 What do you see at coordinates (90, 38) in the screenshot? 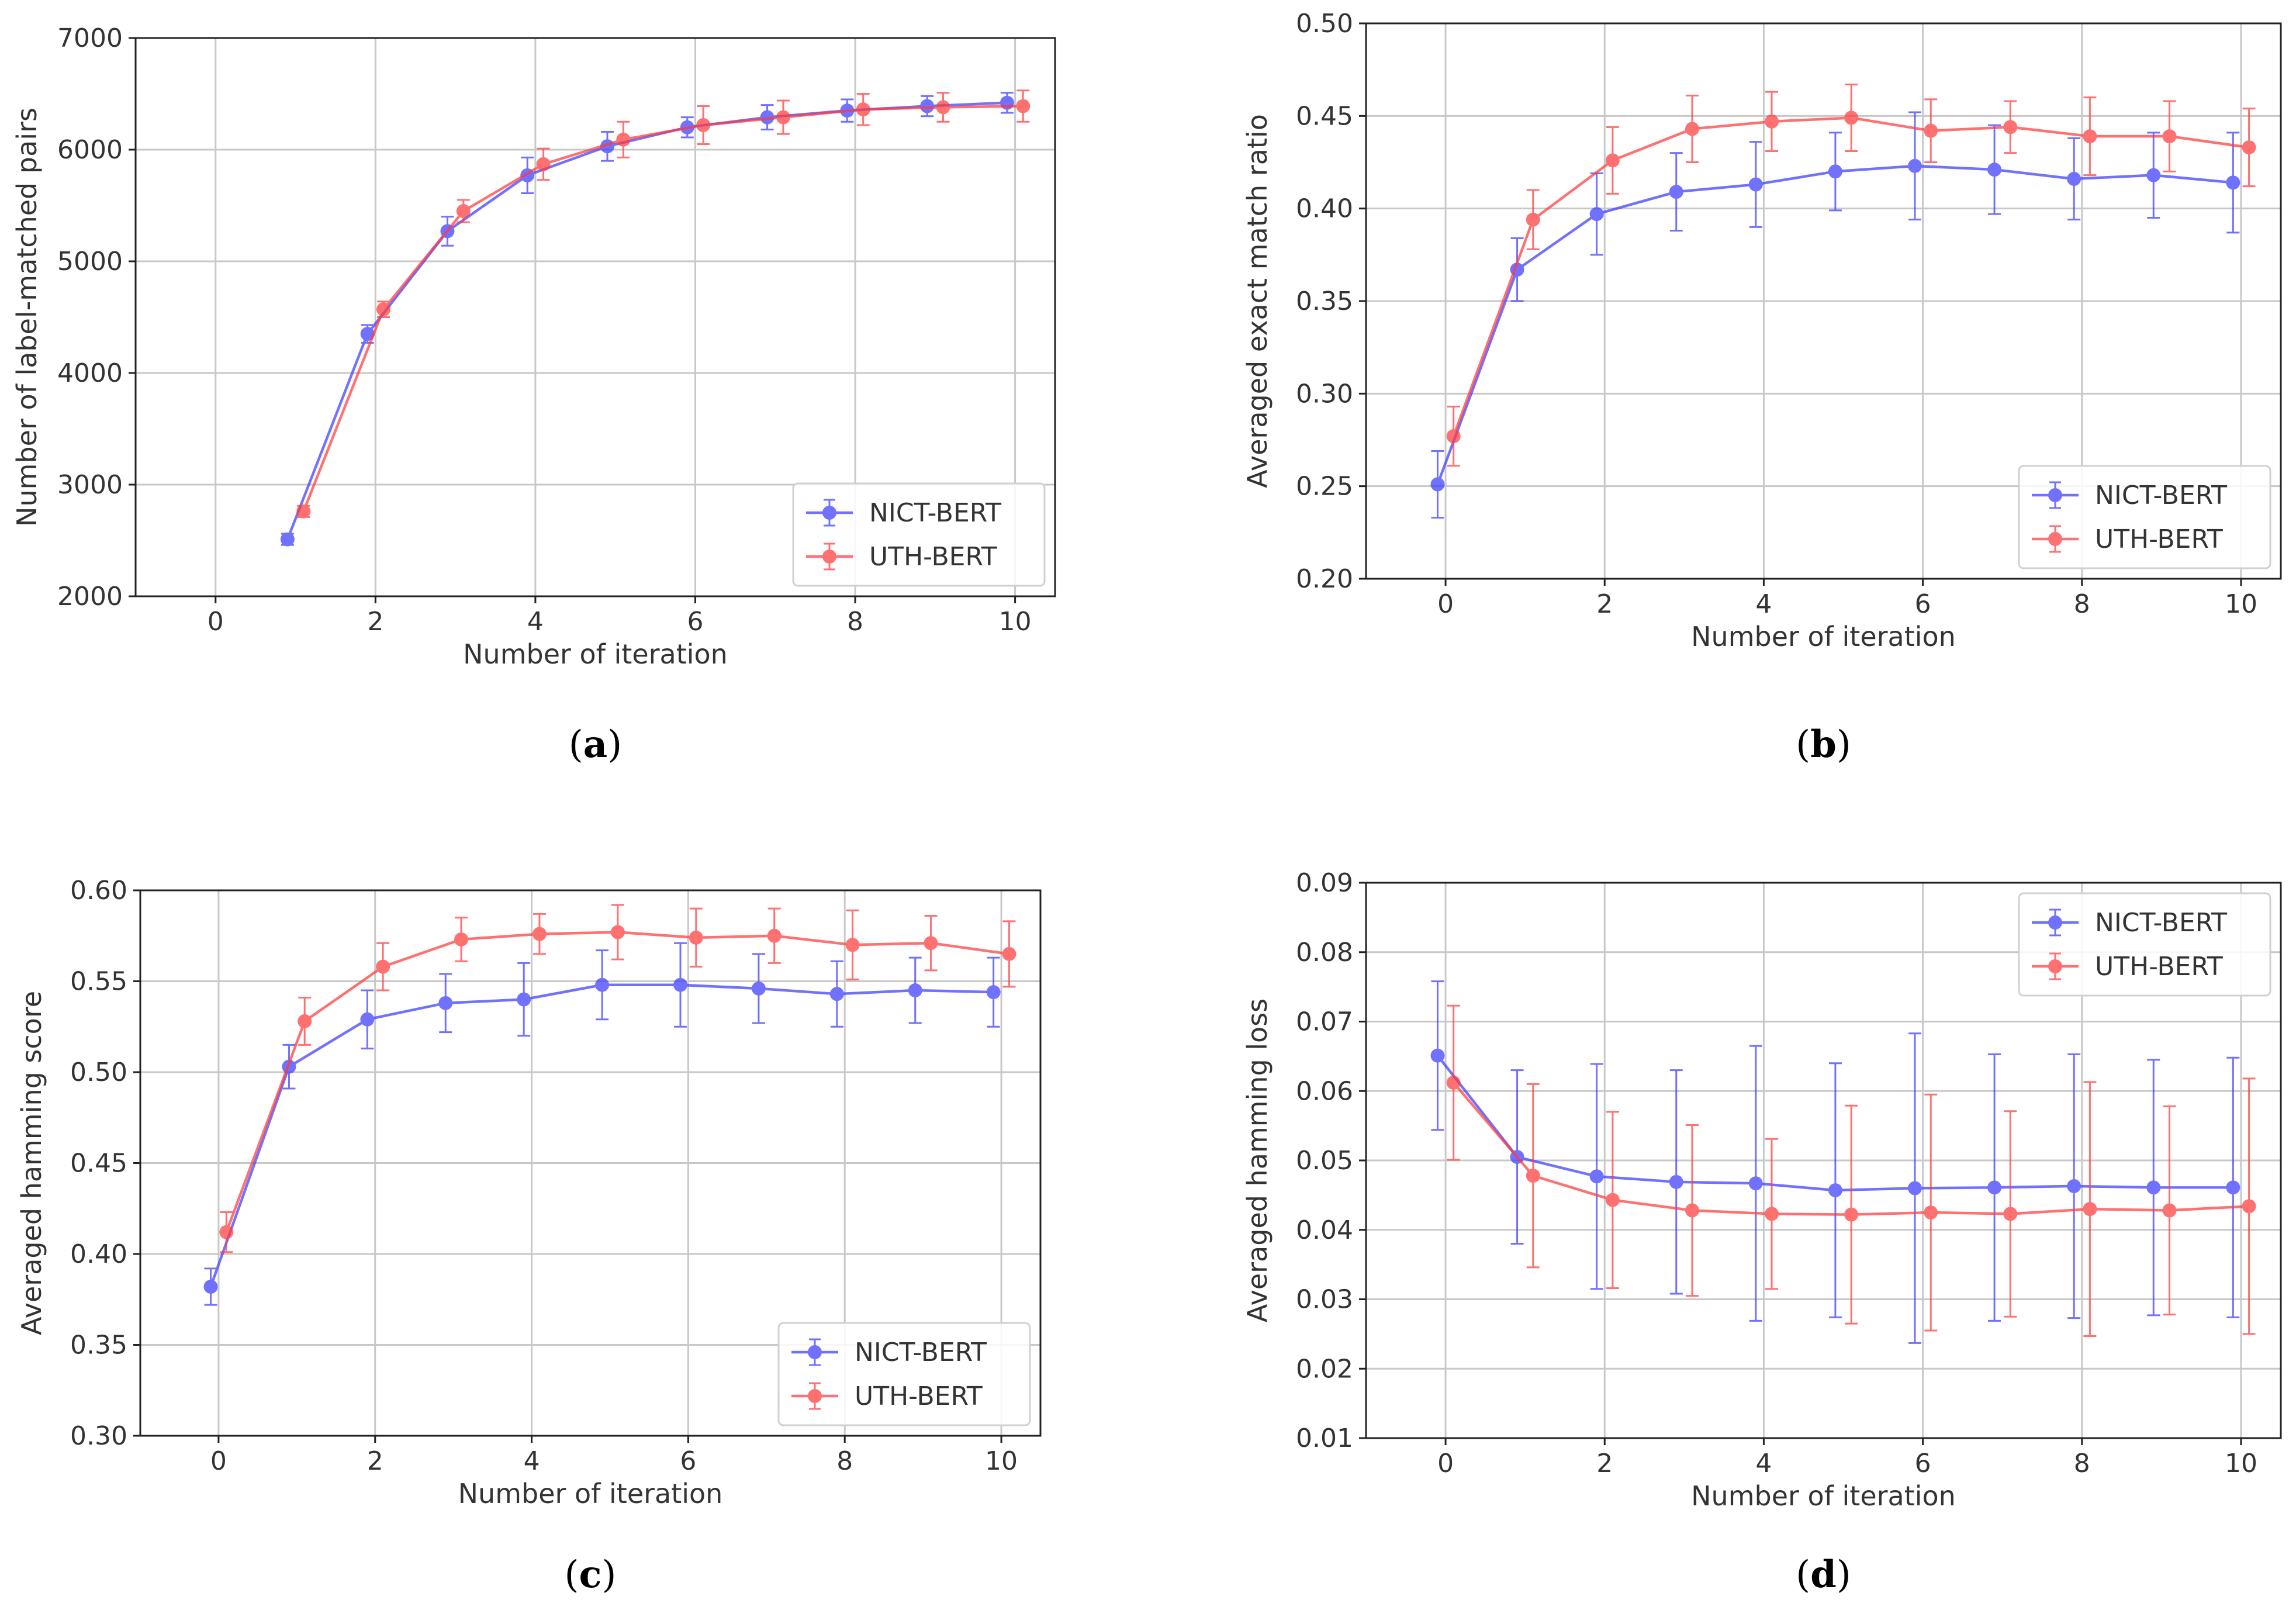
I see `y-tick-label: 7000` at bounding box center [90, 38].